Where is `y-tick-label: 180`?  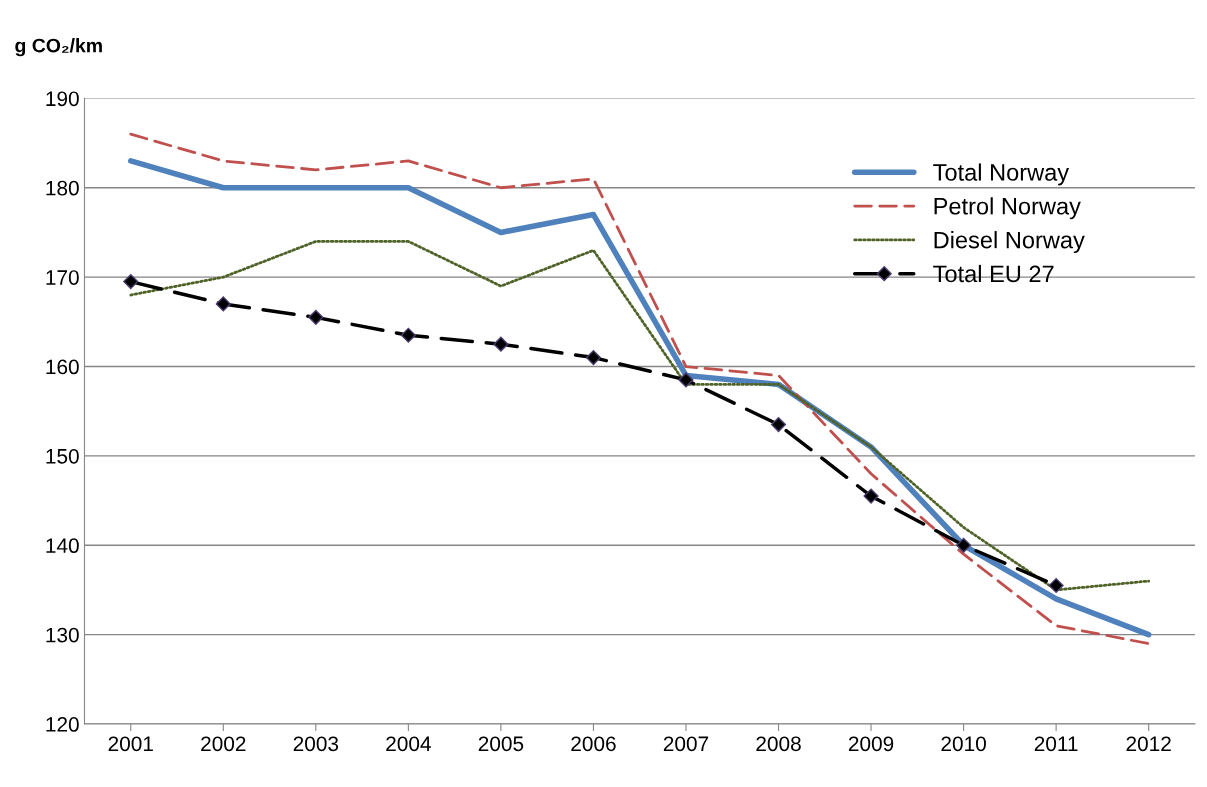
y-tick-label: 180 is located at coordinates (62, 188).